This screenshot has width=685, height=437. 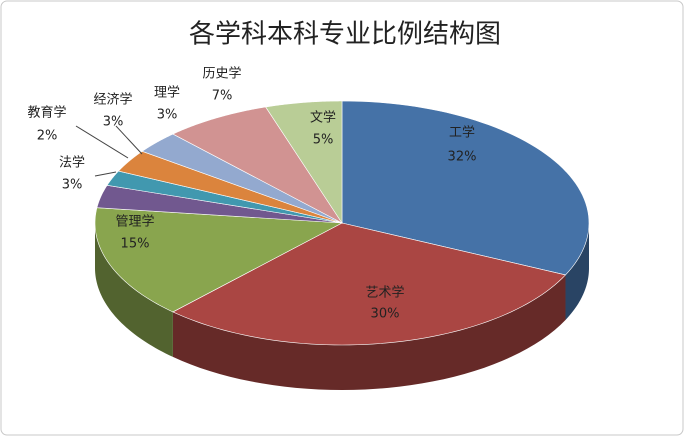 I want to click on category-label: 理学, so click(x=167, y=93).